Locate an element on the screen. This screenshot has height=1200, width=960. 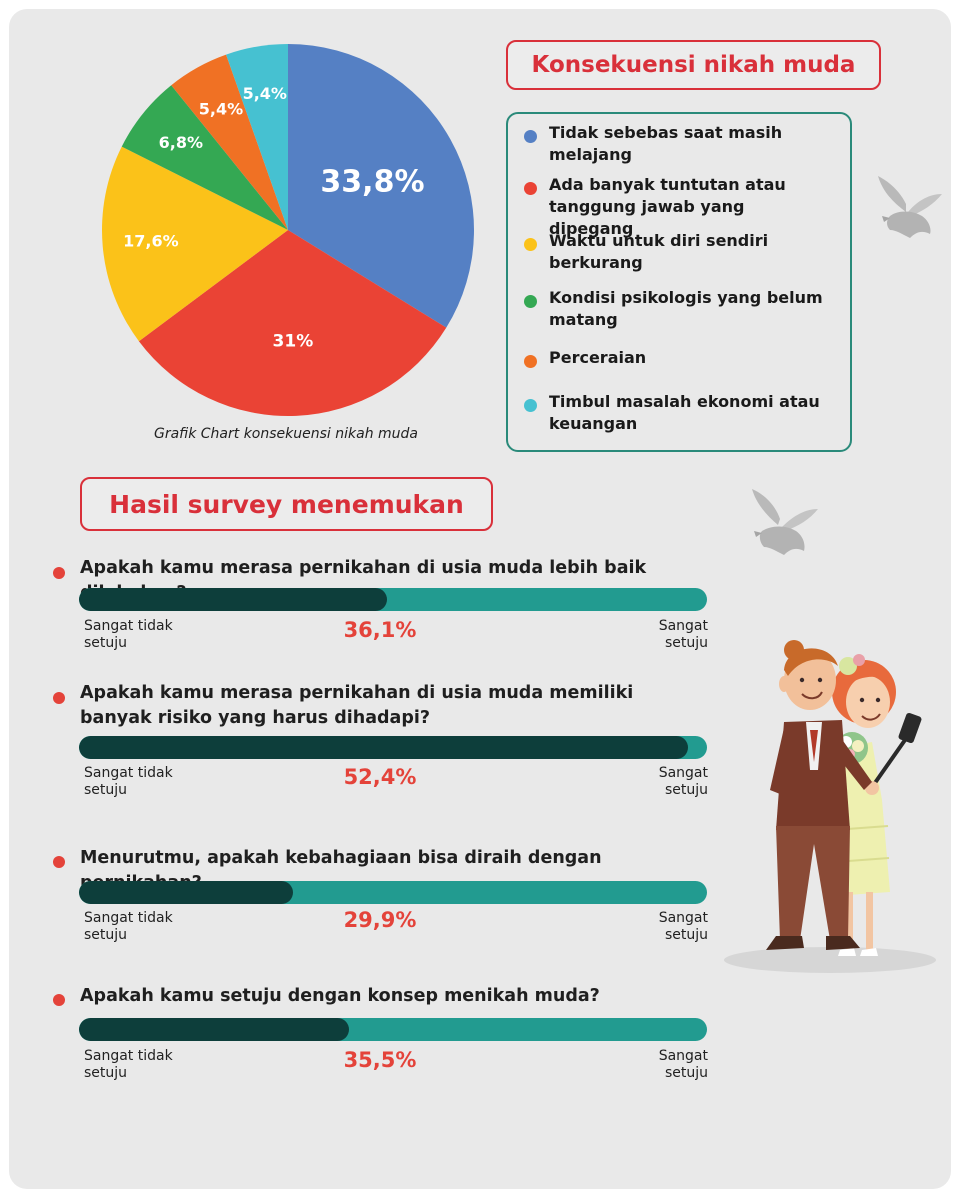
legend-item: Kondisi psikologis yang belum matang is located at coordinates (679, 309).